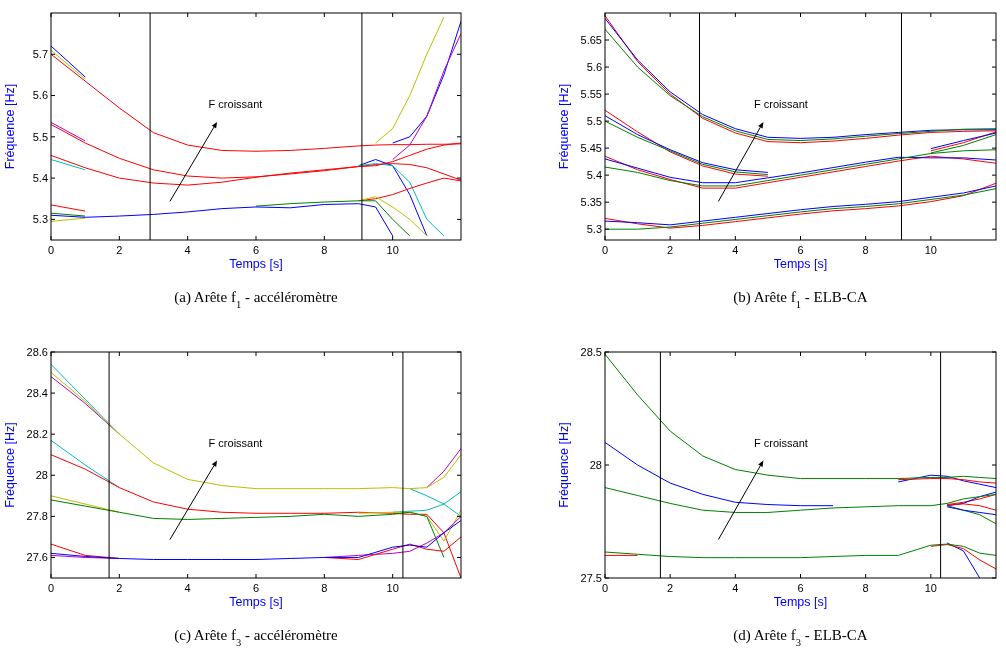  Describe the element at coordinates (37, 557) in the screenshot. I see `y-tick-label: 27.6` at that location.